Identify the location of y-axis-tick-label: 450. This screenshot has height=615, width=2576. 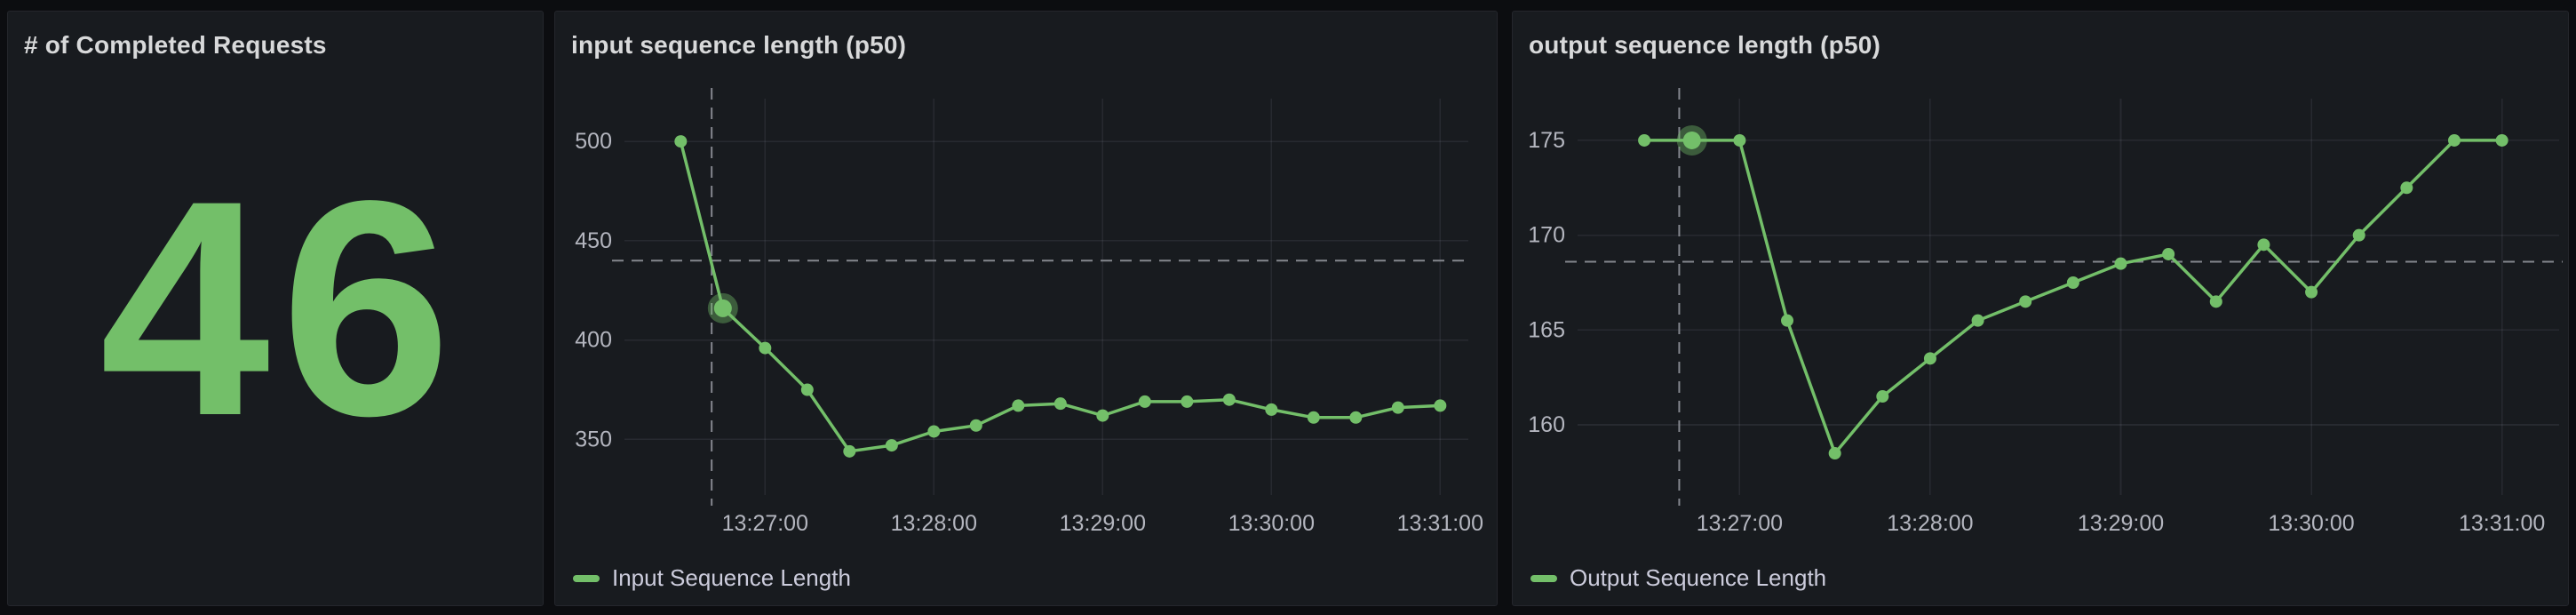
(593, 241).